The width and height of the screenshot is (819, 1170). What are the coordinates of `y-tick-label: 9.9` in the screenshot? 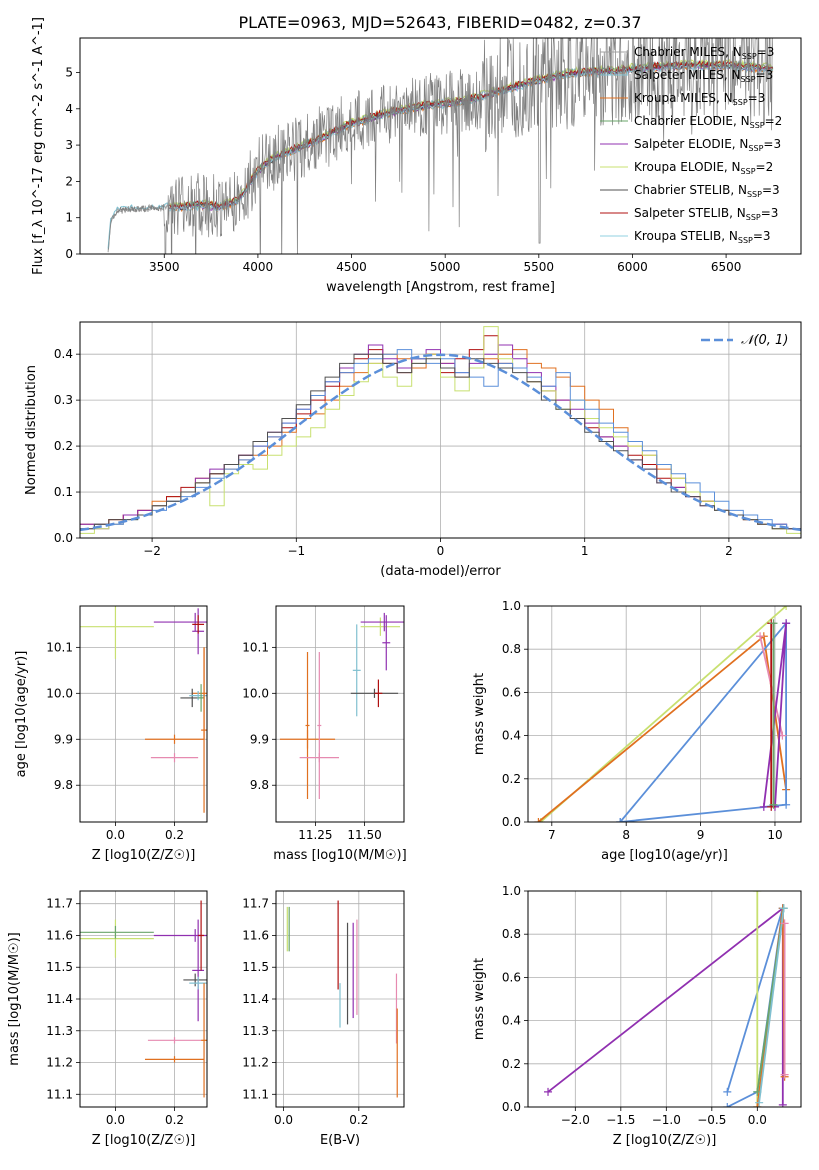 It's located at (259, 739).